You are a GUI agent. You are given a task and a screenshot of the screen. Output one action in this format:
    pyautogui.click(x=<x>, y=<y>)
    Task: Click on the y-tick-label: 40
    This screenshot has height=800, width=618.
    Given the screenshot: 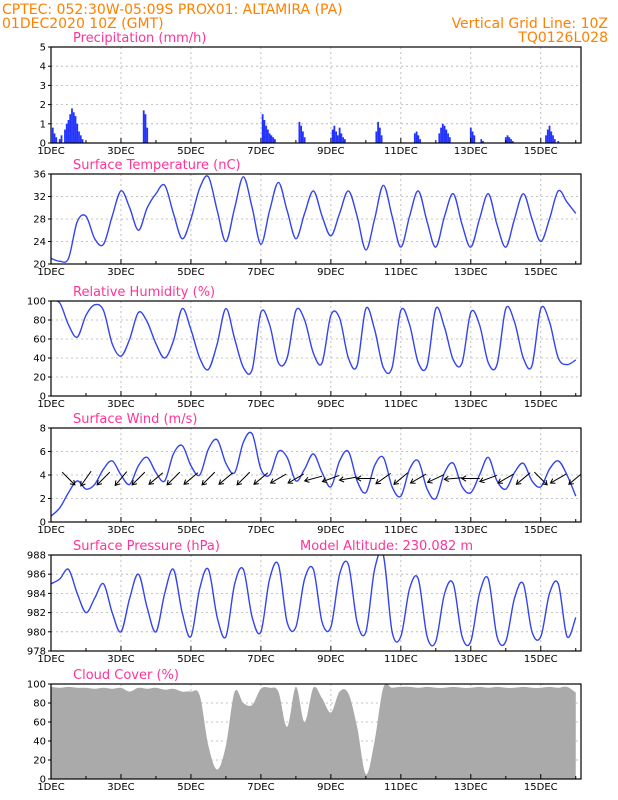 What is the action you would take?
    pyautogui.click(x=39, y=359)
    